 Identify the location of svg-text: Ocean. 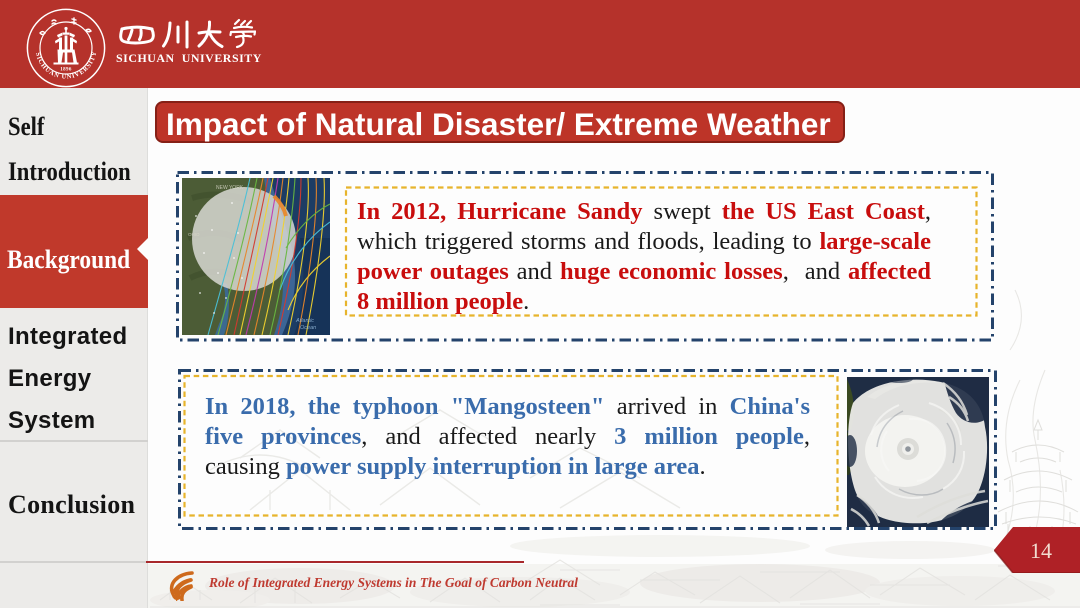
(308, 328).